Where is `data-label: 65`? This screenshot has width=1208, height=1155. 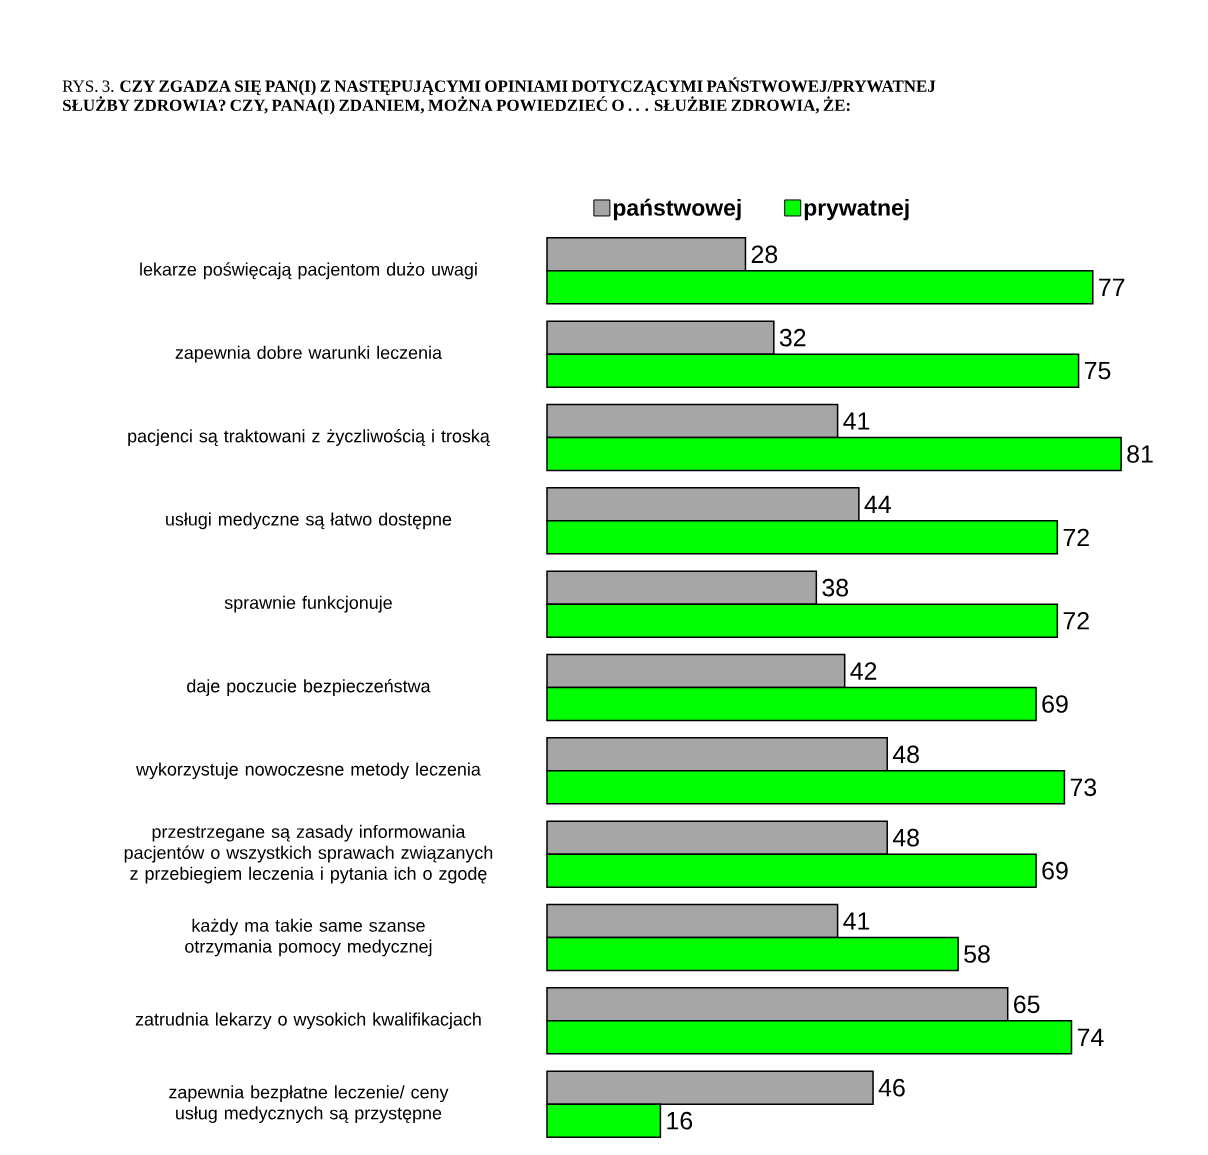
data-label: 65 is located at coordinates (1027, 1004).